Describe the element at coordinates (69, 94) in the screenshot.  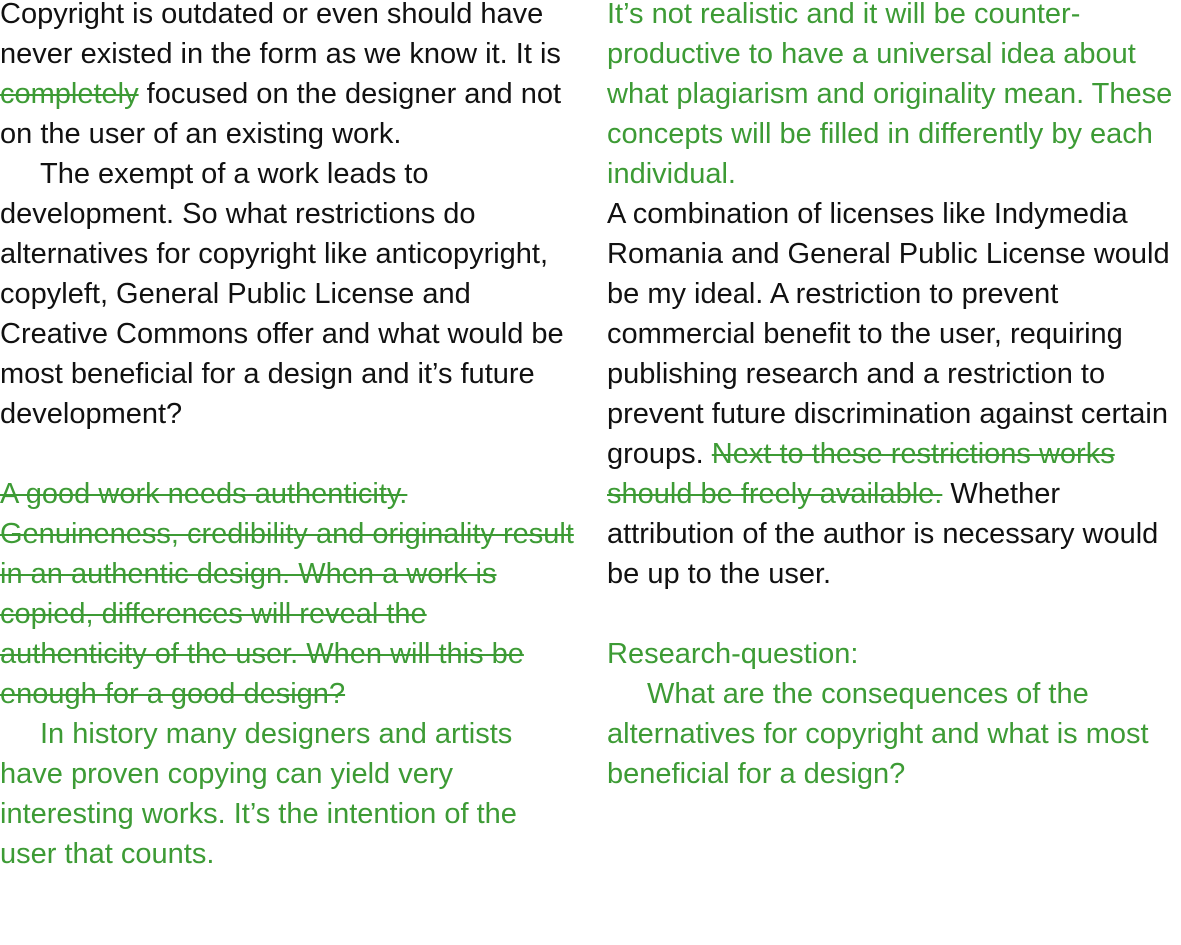
I see `struck-word-completely: completely` at that location.